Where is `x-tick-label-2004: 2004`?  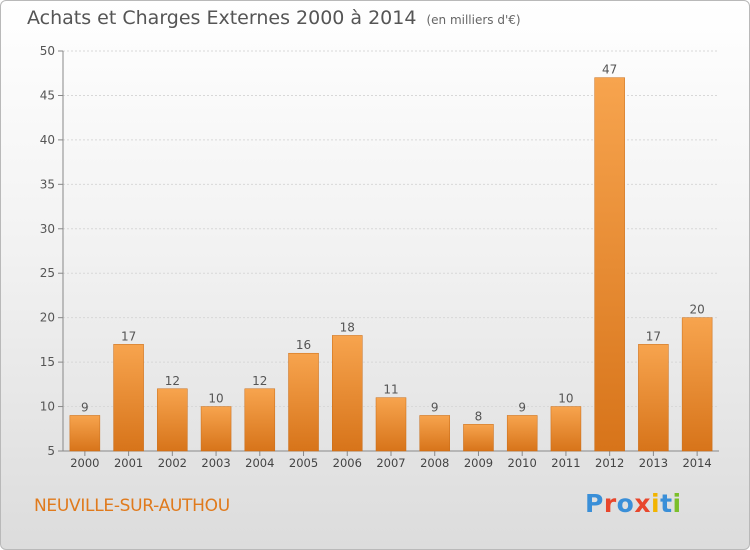 x-tick-label-2004: 2004 is located at coordinates (259, 463).